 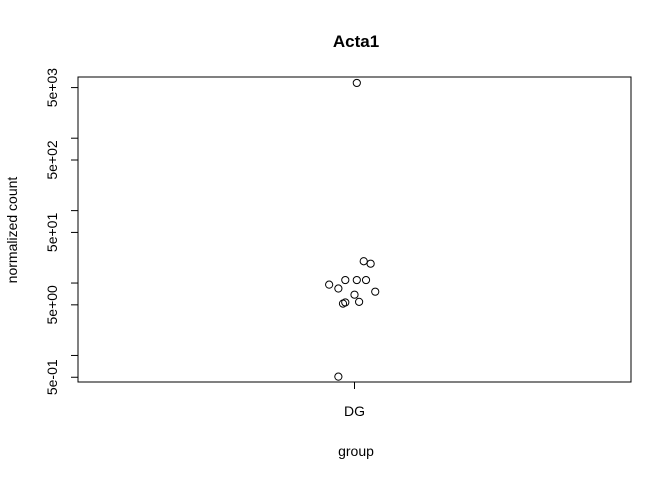 What do you see at coordinates (12, 230) in the screenshot?
I see `y-axis-label: normalized count` at bounding box center [12, 230].